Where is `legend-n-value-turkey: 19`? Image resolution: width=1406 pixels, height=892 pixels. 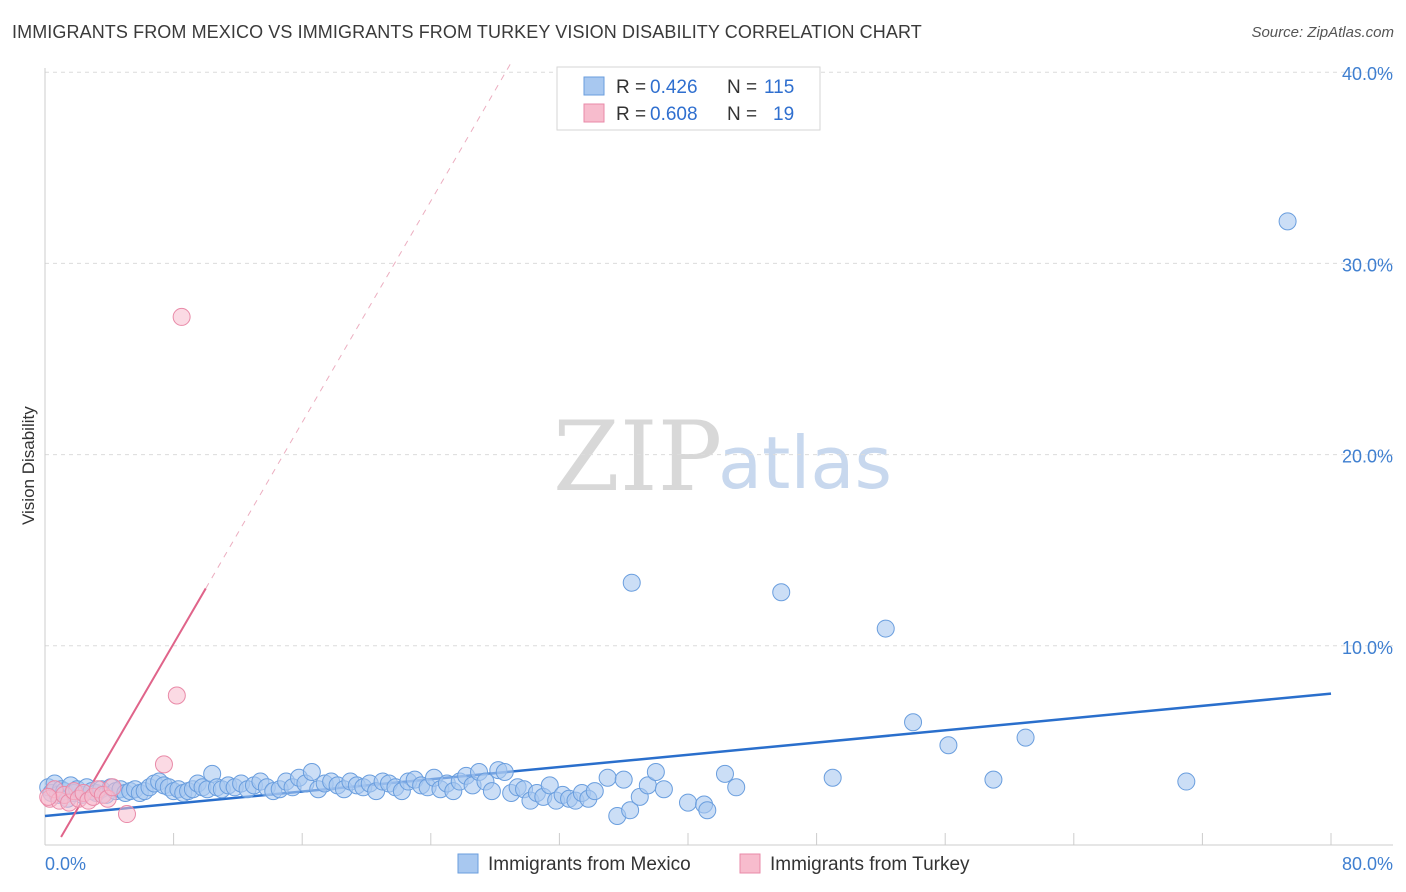
legend-n-value-turkey: 19 is located at coordinates (783, 114).